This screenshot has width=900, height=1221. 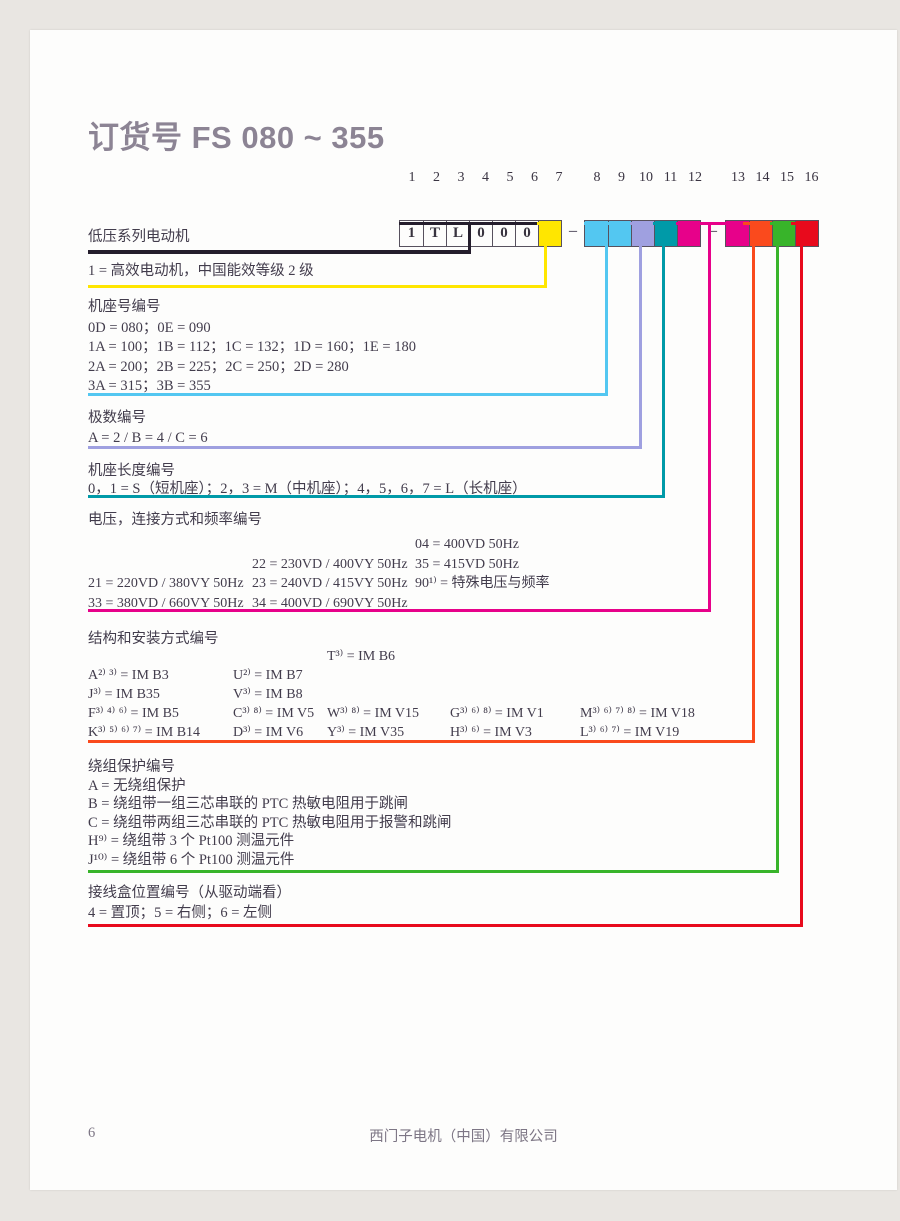 What do you see at coordinates (670, 177) in the screenshot?
I see `code-position-label-11: 11` at bounding box center [670, 177].